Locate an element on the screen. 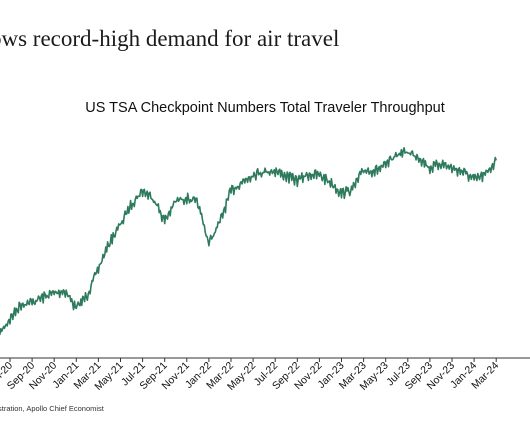 This screenshot has width=530, height=442. source-note: stration, Apollo Chief Economist is located at coordinates (52, 408).